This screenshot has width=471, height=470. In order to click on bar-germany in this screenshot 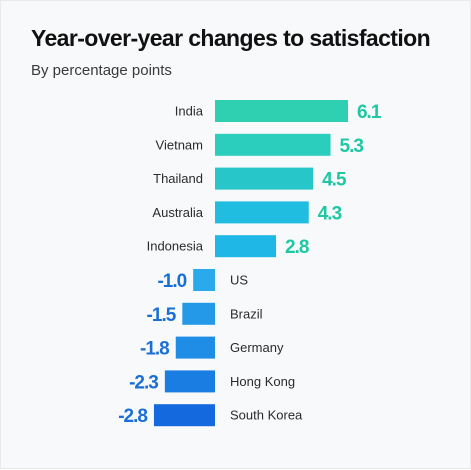, I will do `click(195, 347)`.